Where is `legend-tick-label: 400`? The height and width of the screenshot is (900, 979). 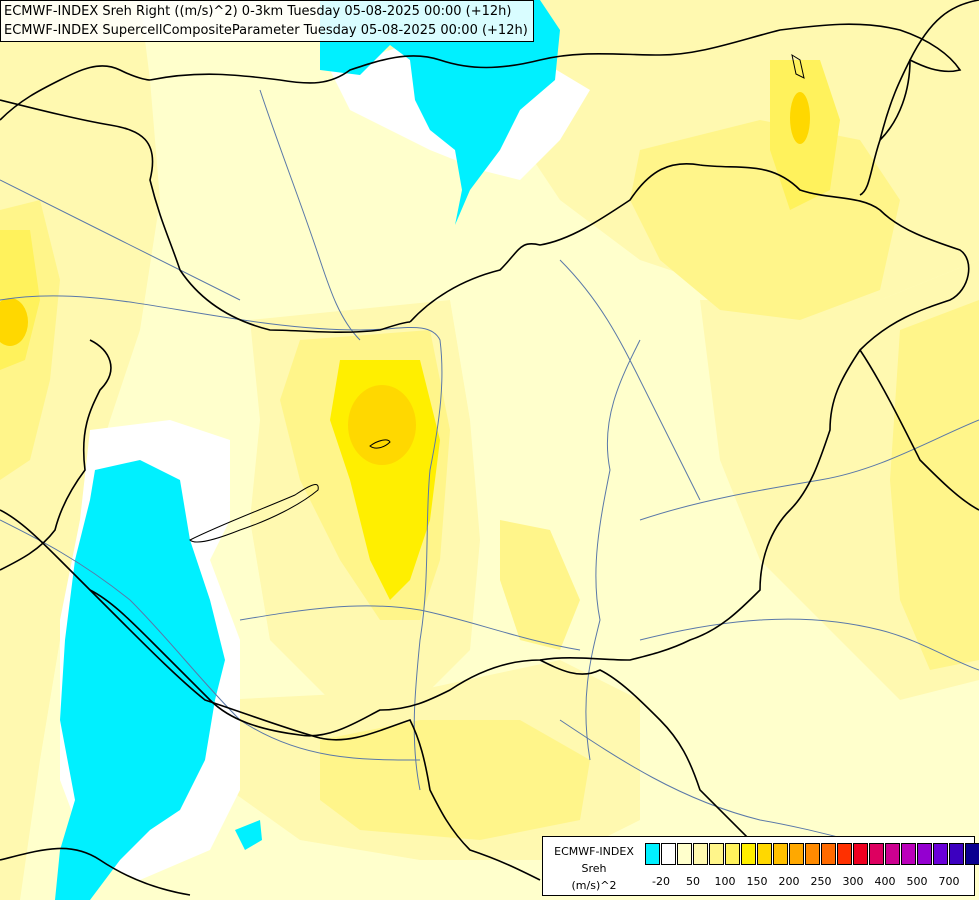
legend-tick-label: 400 is located at coordinates (885, 881).